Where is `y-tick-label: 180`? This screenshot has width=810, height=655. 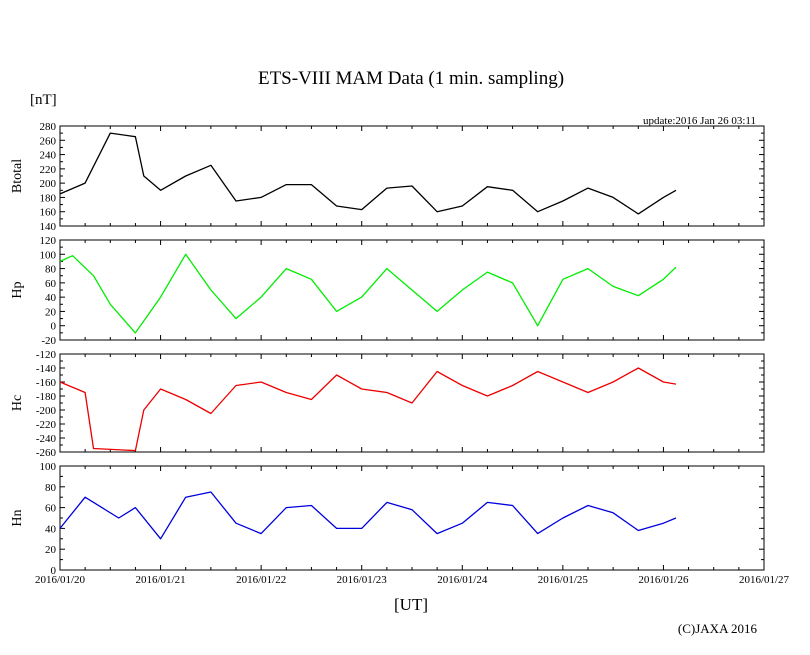
y-tick-label: 180 is located at coordinates (48, 198).